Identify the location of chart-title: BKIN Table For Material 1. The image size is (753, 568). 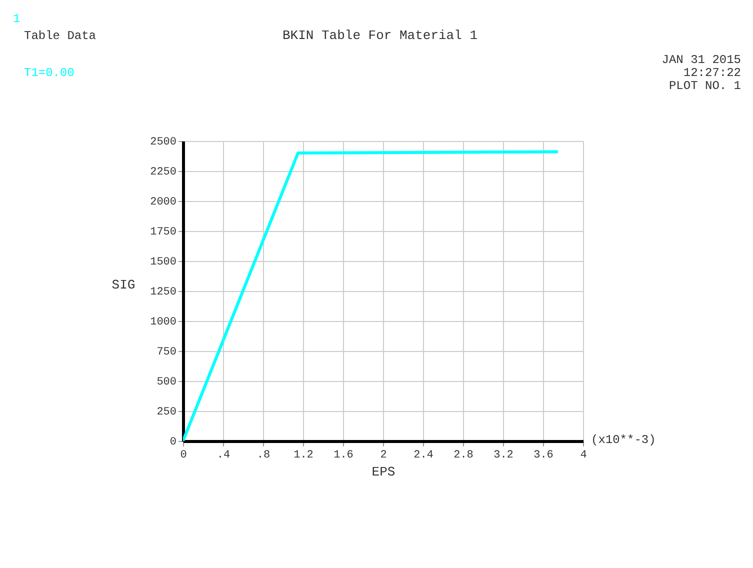
(380, 35).